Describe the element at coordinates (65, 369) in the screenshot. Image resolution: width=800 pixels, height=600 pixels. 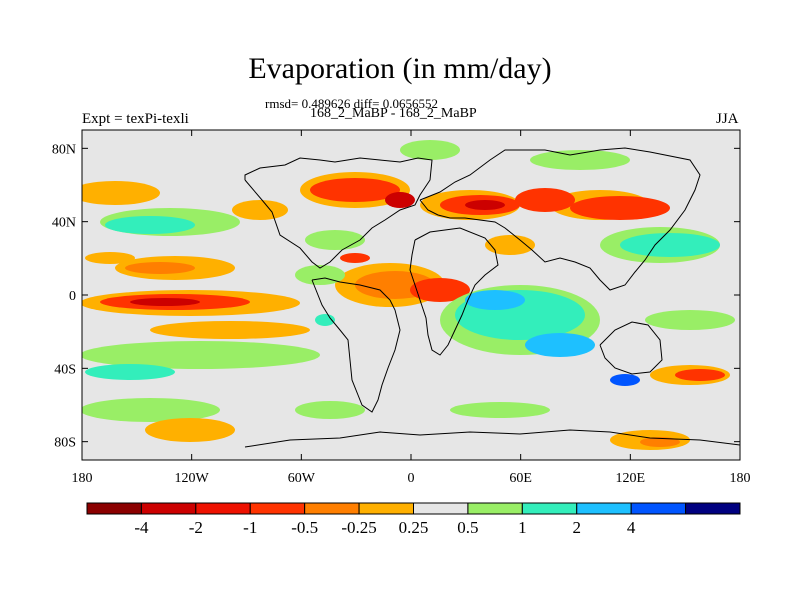
I see `y-tick-label: 40S` at that location.